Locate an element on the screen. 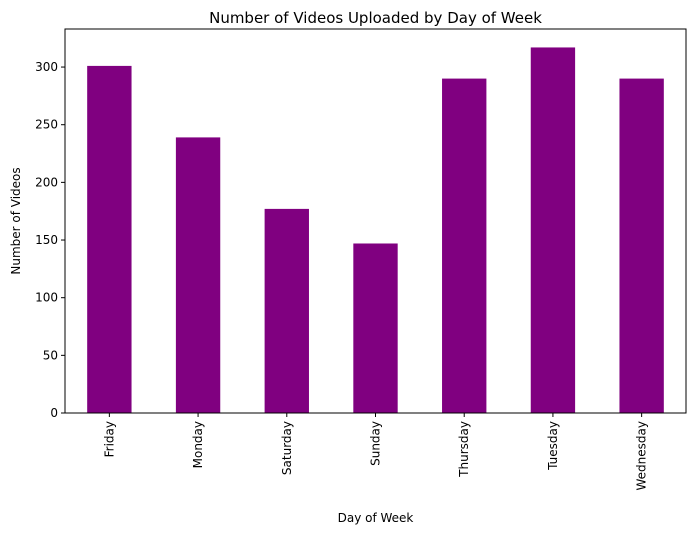  bar-friday is located at coordinates (109, 239).